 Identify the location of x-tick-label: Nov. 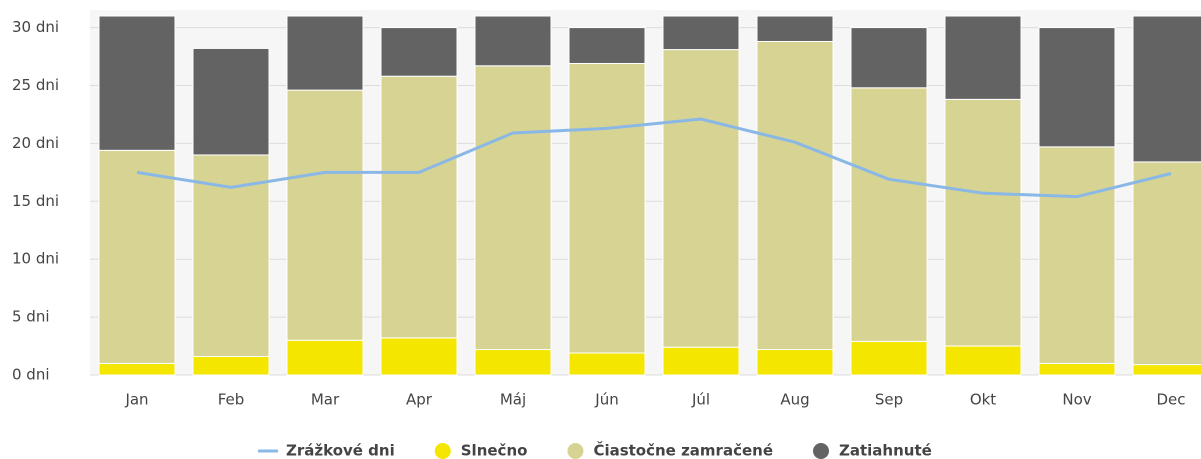
(1076, 400).